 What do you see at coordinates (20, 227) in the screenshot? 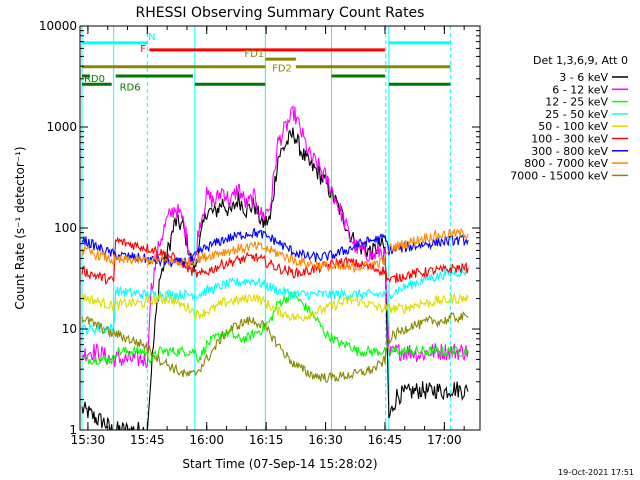
I see `y-axis-label: Count Rate (s⁻¹ detector⁻¹)` at bounding box center [20, 227].